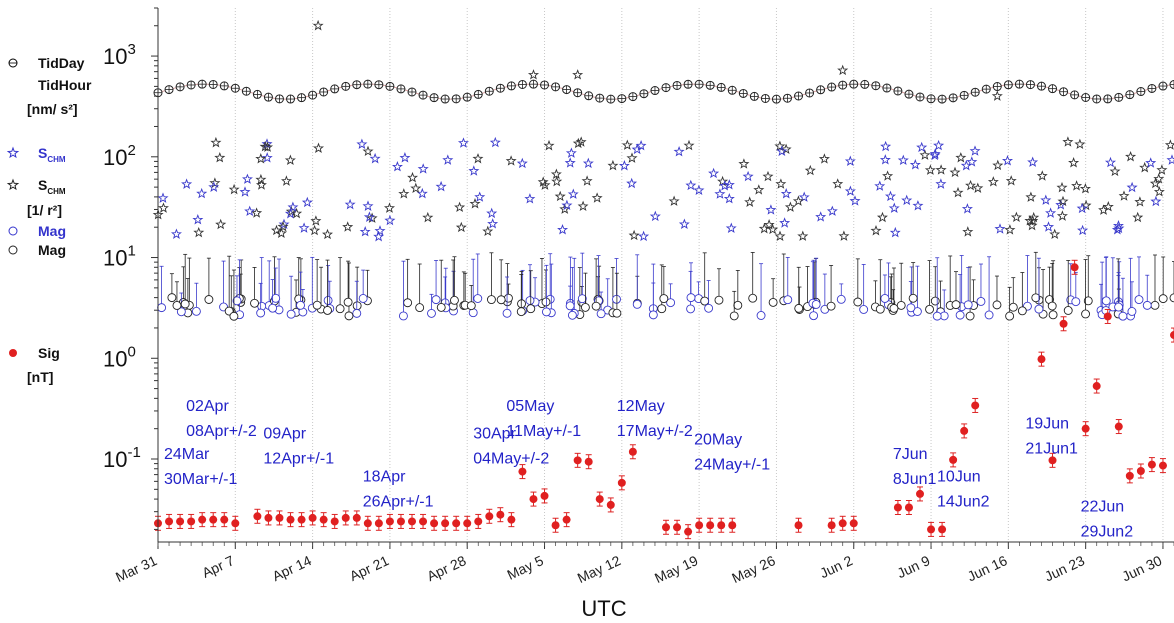 Image resolution: width=1174 pixels, height=623 pixels. I want to click on legend-label: SCHM, so click(52, 154).